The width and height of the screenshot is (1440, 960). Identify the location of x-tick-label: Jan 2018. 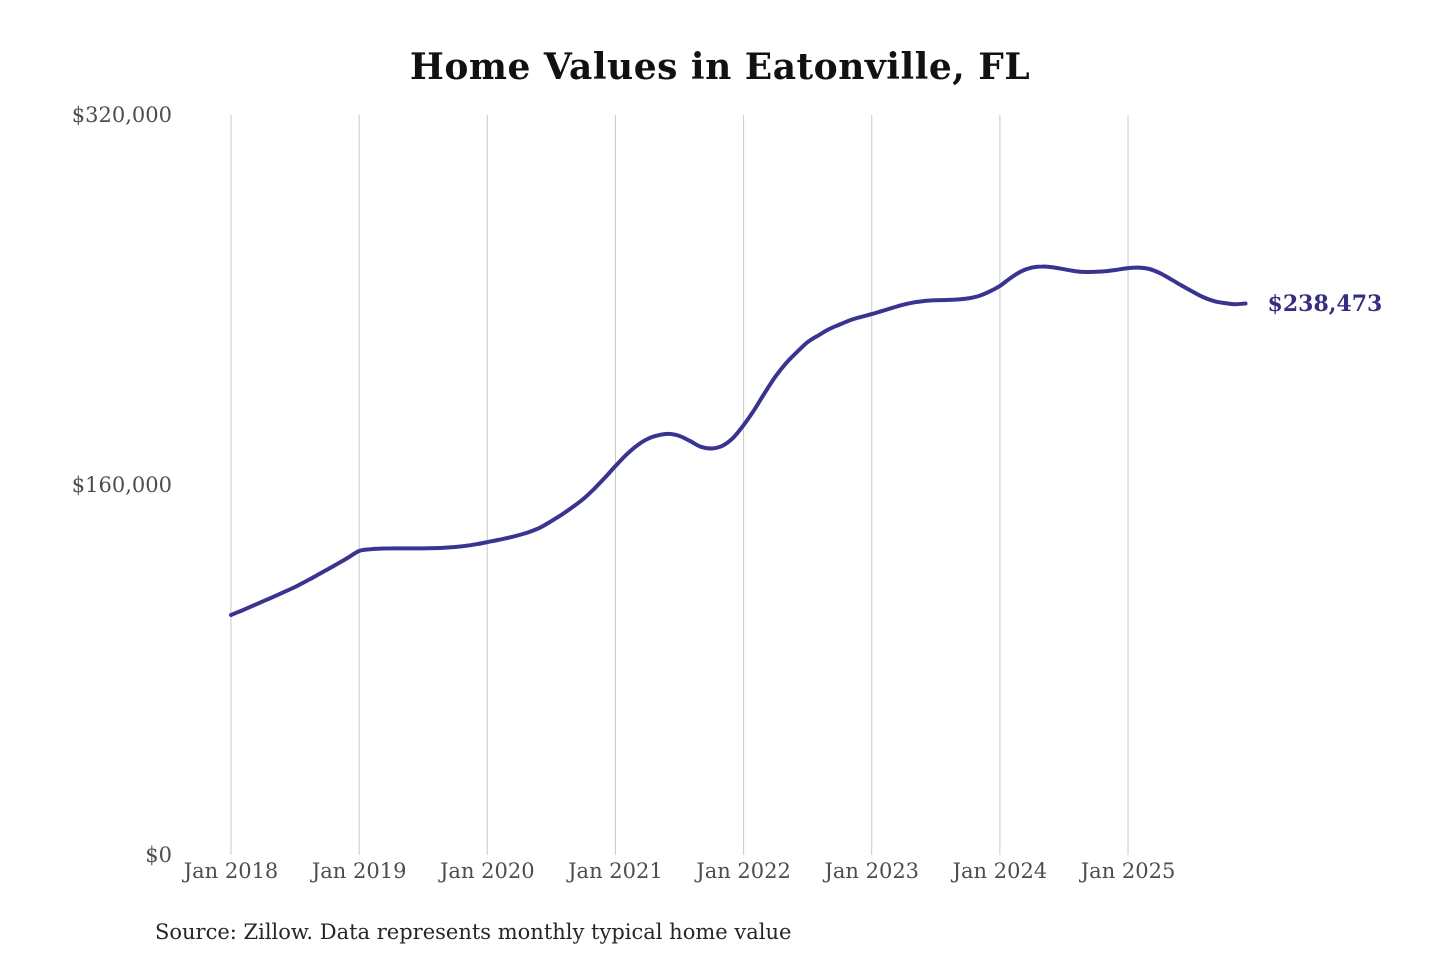
(231, 871).